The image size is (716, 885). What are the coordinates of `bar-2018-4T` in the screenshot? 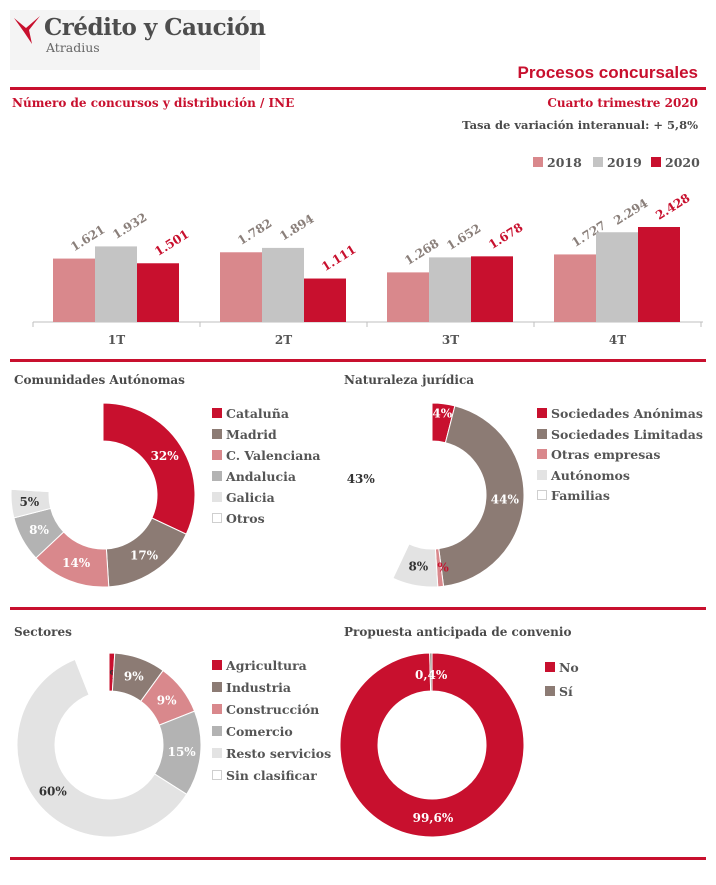 It's located at (575, 288).